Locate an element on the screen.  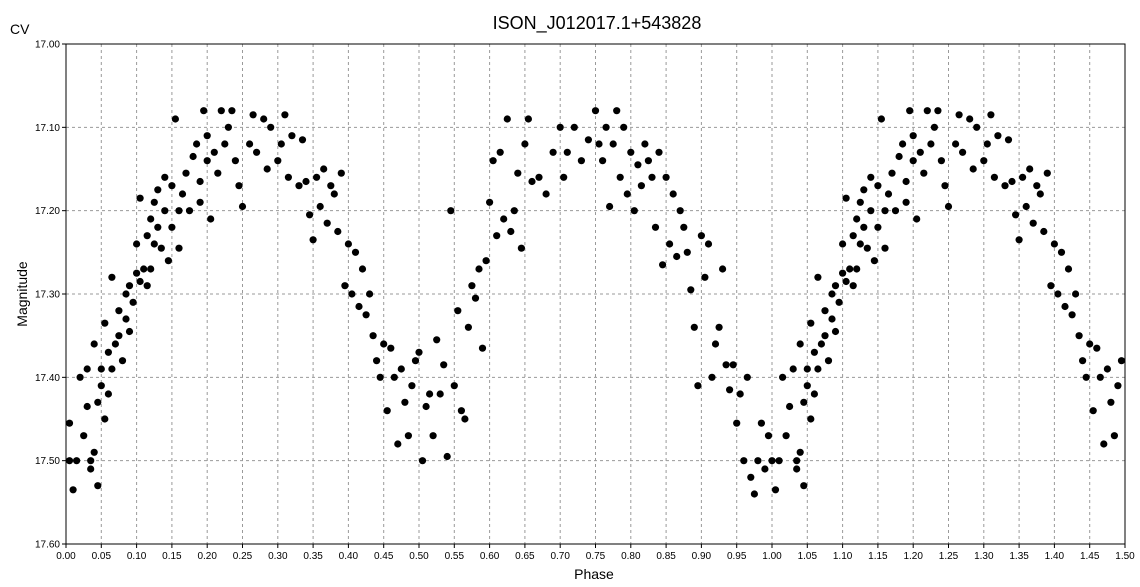
x-tick-label: 1.10 is located at coordinates (843, 556).